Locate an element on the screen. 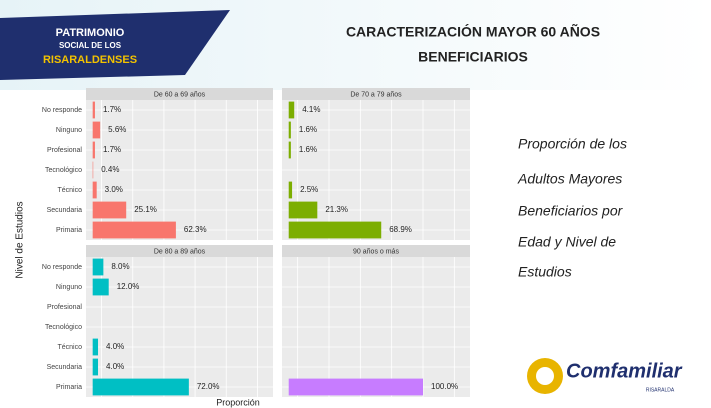 The image size is (711, 408). data-label: 21.3% is located at coordinates (336, 209).